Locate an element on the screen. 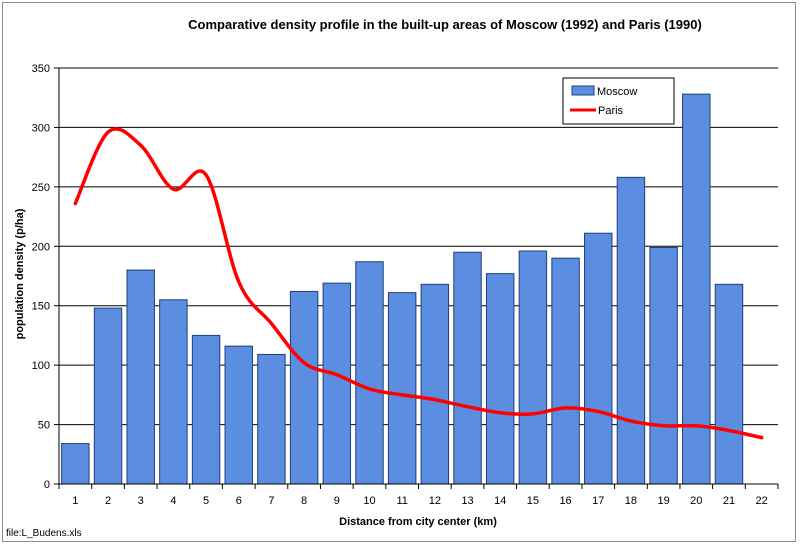  x-tick-label: 7 is located at coordinates (271, 501).